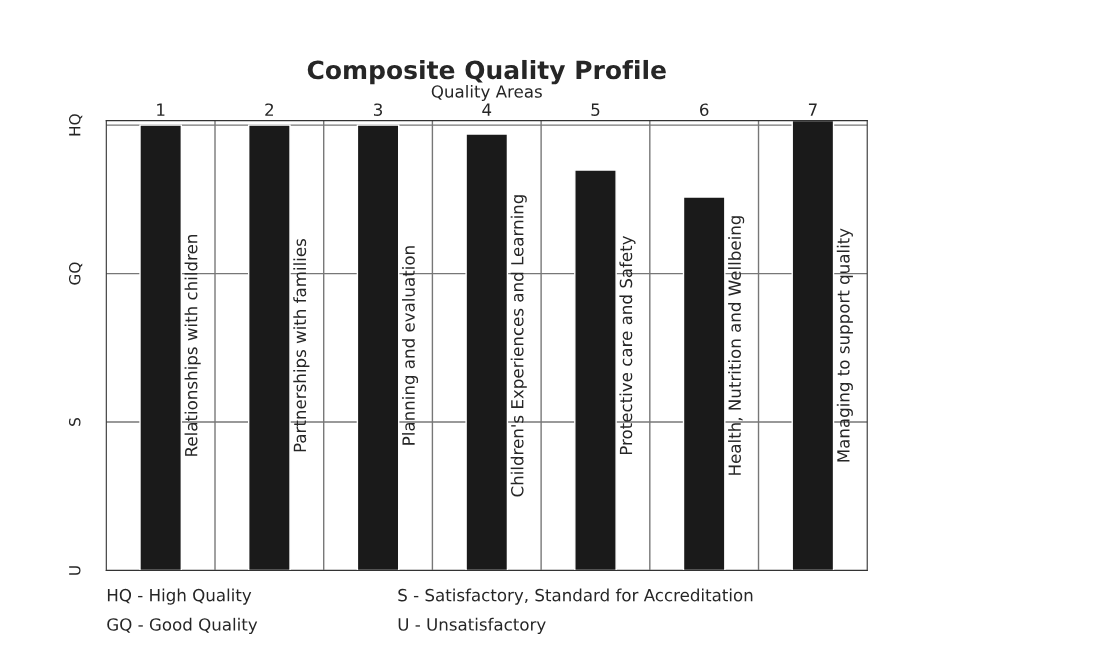 Image resolution: width=1119 pixels, height=652 pixels. What do you see at coordinates (486, 72) in the screenshot?
I see `chart-title: Composite Quality Profile` at bounding box center [486, 72].